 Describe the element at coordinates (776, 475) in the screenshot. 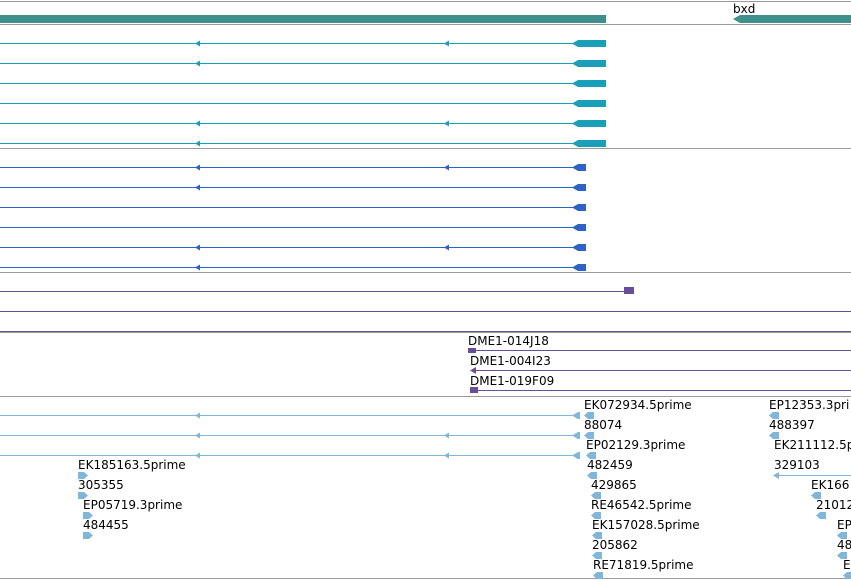

I see `est-arrow` at that location.